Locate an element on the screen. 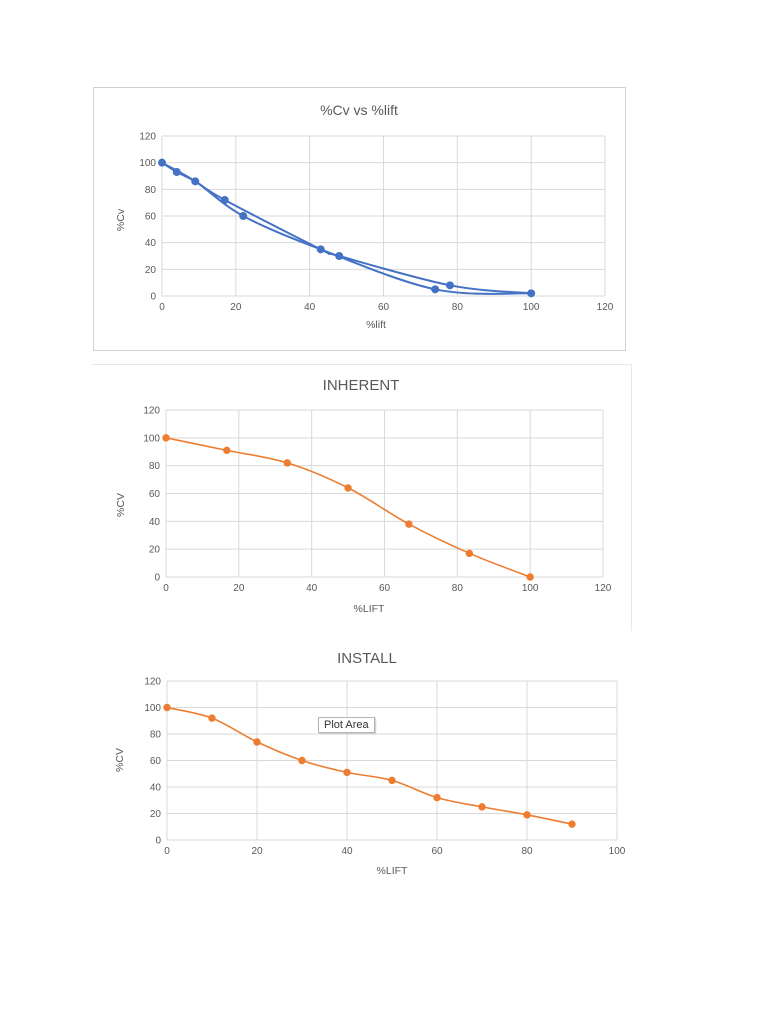 This screenshot has width=768, height=1024. x-axis-label: %lift is located at coordinates (376, 325).